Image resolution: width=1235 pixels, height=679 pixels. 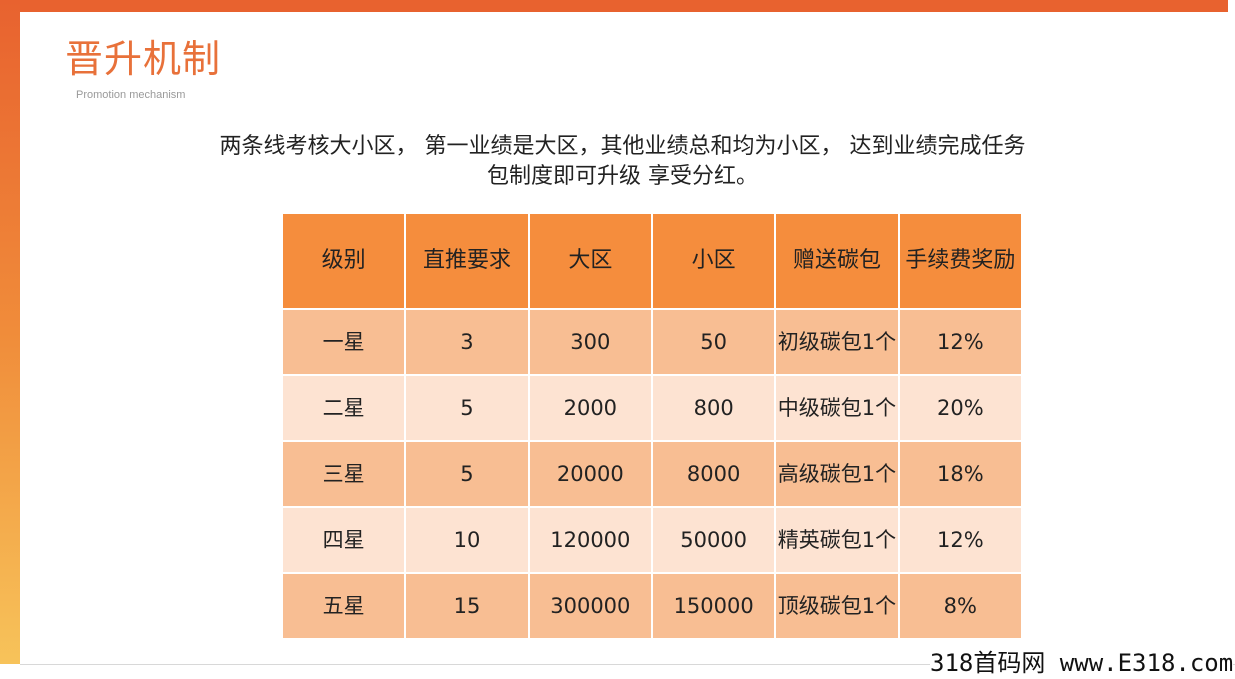 What do you see at coordinates (837, 342) in the screenshot?
I see `cell-gift: 初级碳包1个` at bounding box center [837, 342].